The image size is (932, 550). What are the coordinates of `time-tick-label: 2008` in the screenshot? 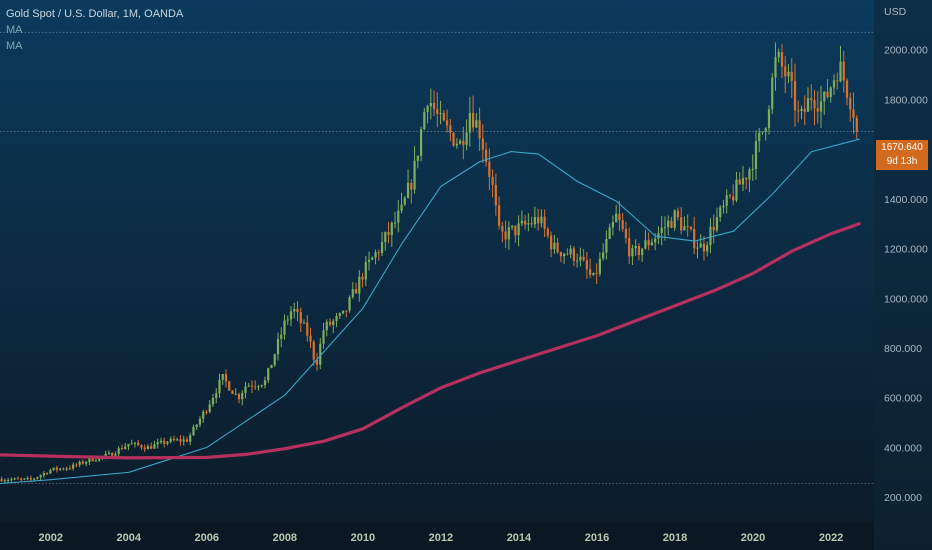 It's located at (285, 538).